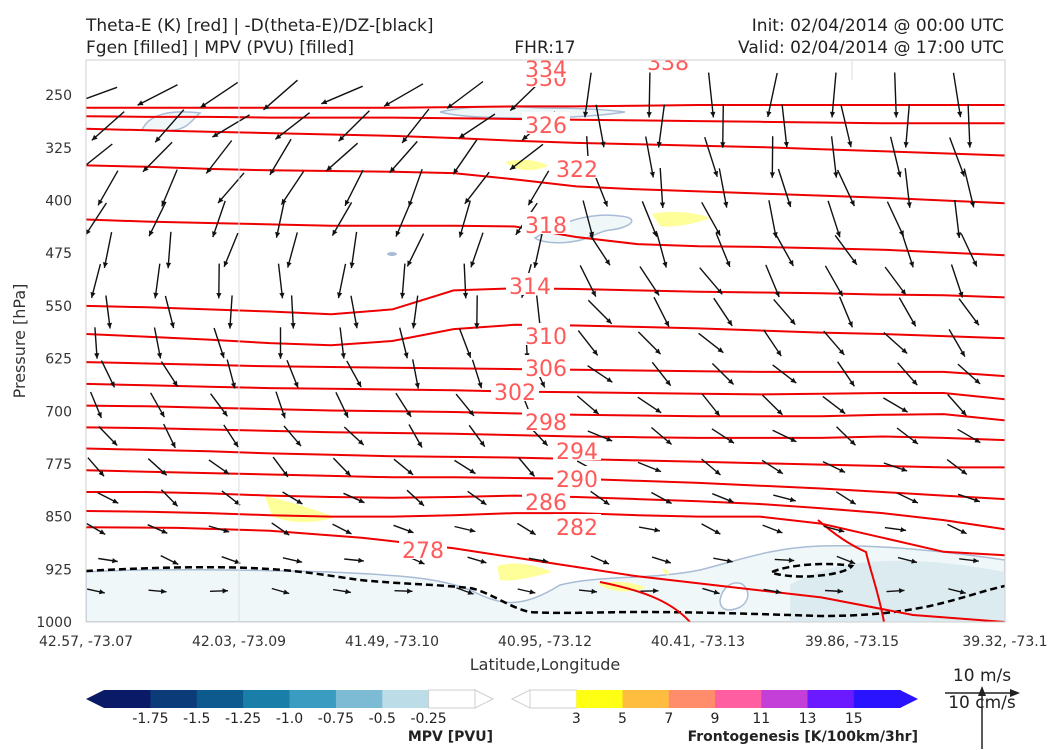 The image size is (1050, 750). Describe the element at coordinates (289, 719) in the screenshot. I see `mpv-colorbar-ticks: -1.75 -1.5 -1.25 -1.0 -0.75 -0.5 -0.25` at that location.